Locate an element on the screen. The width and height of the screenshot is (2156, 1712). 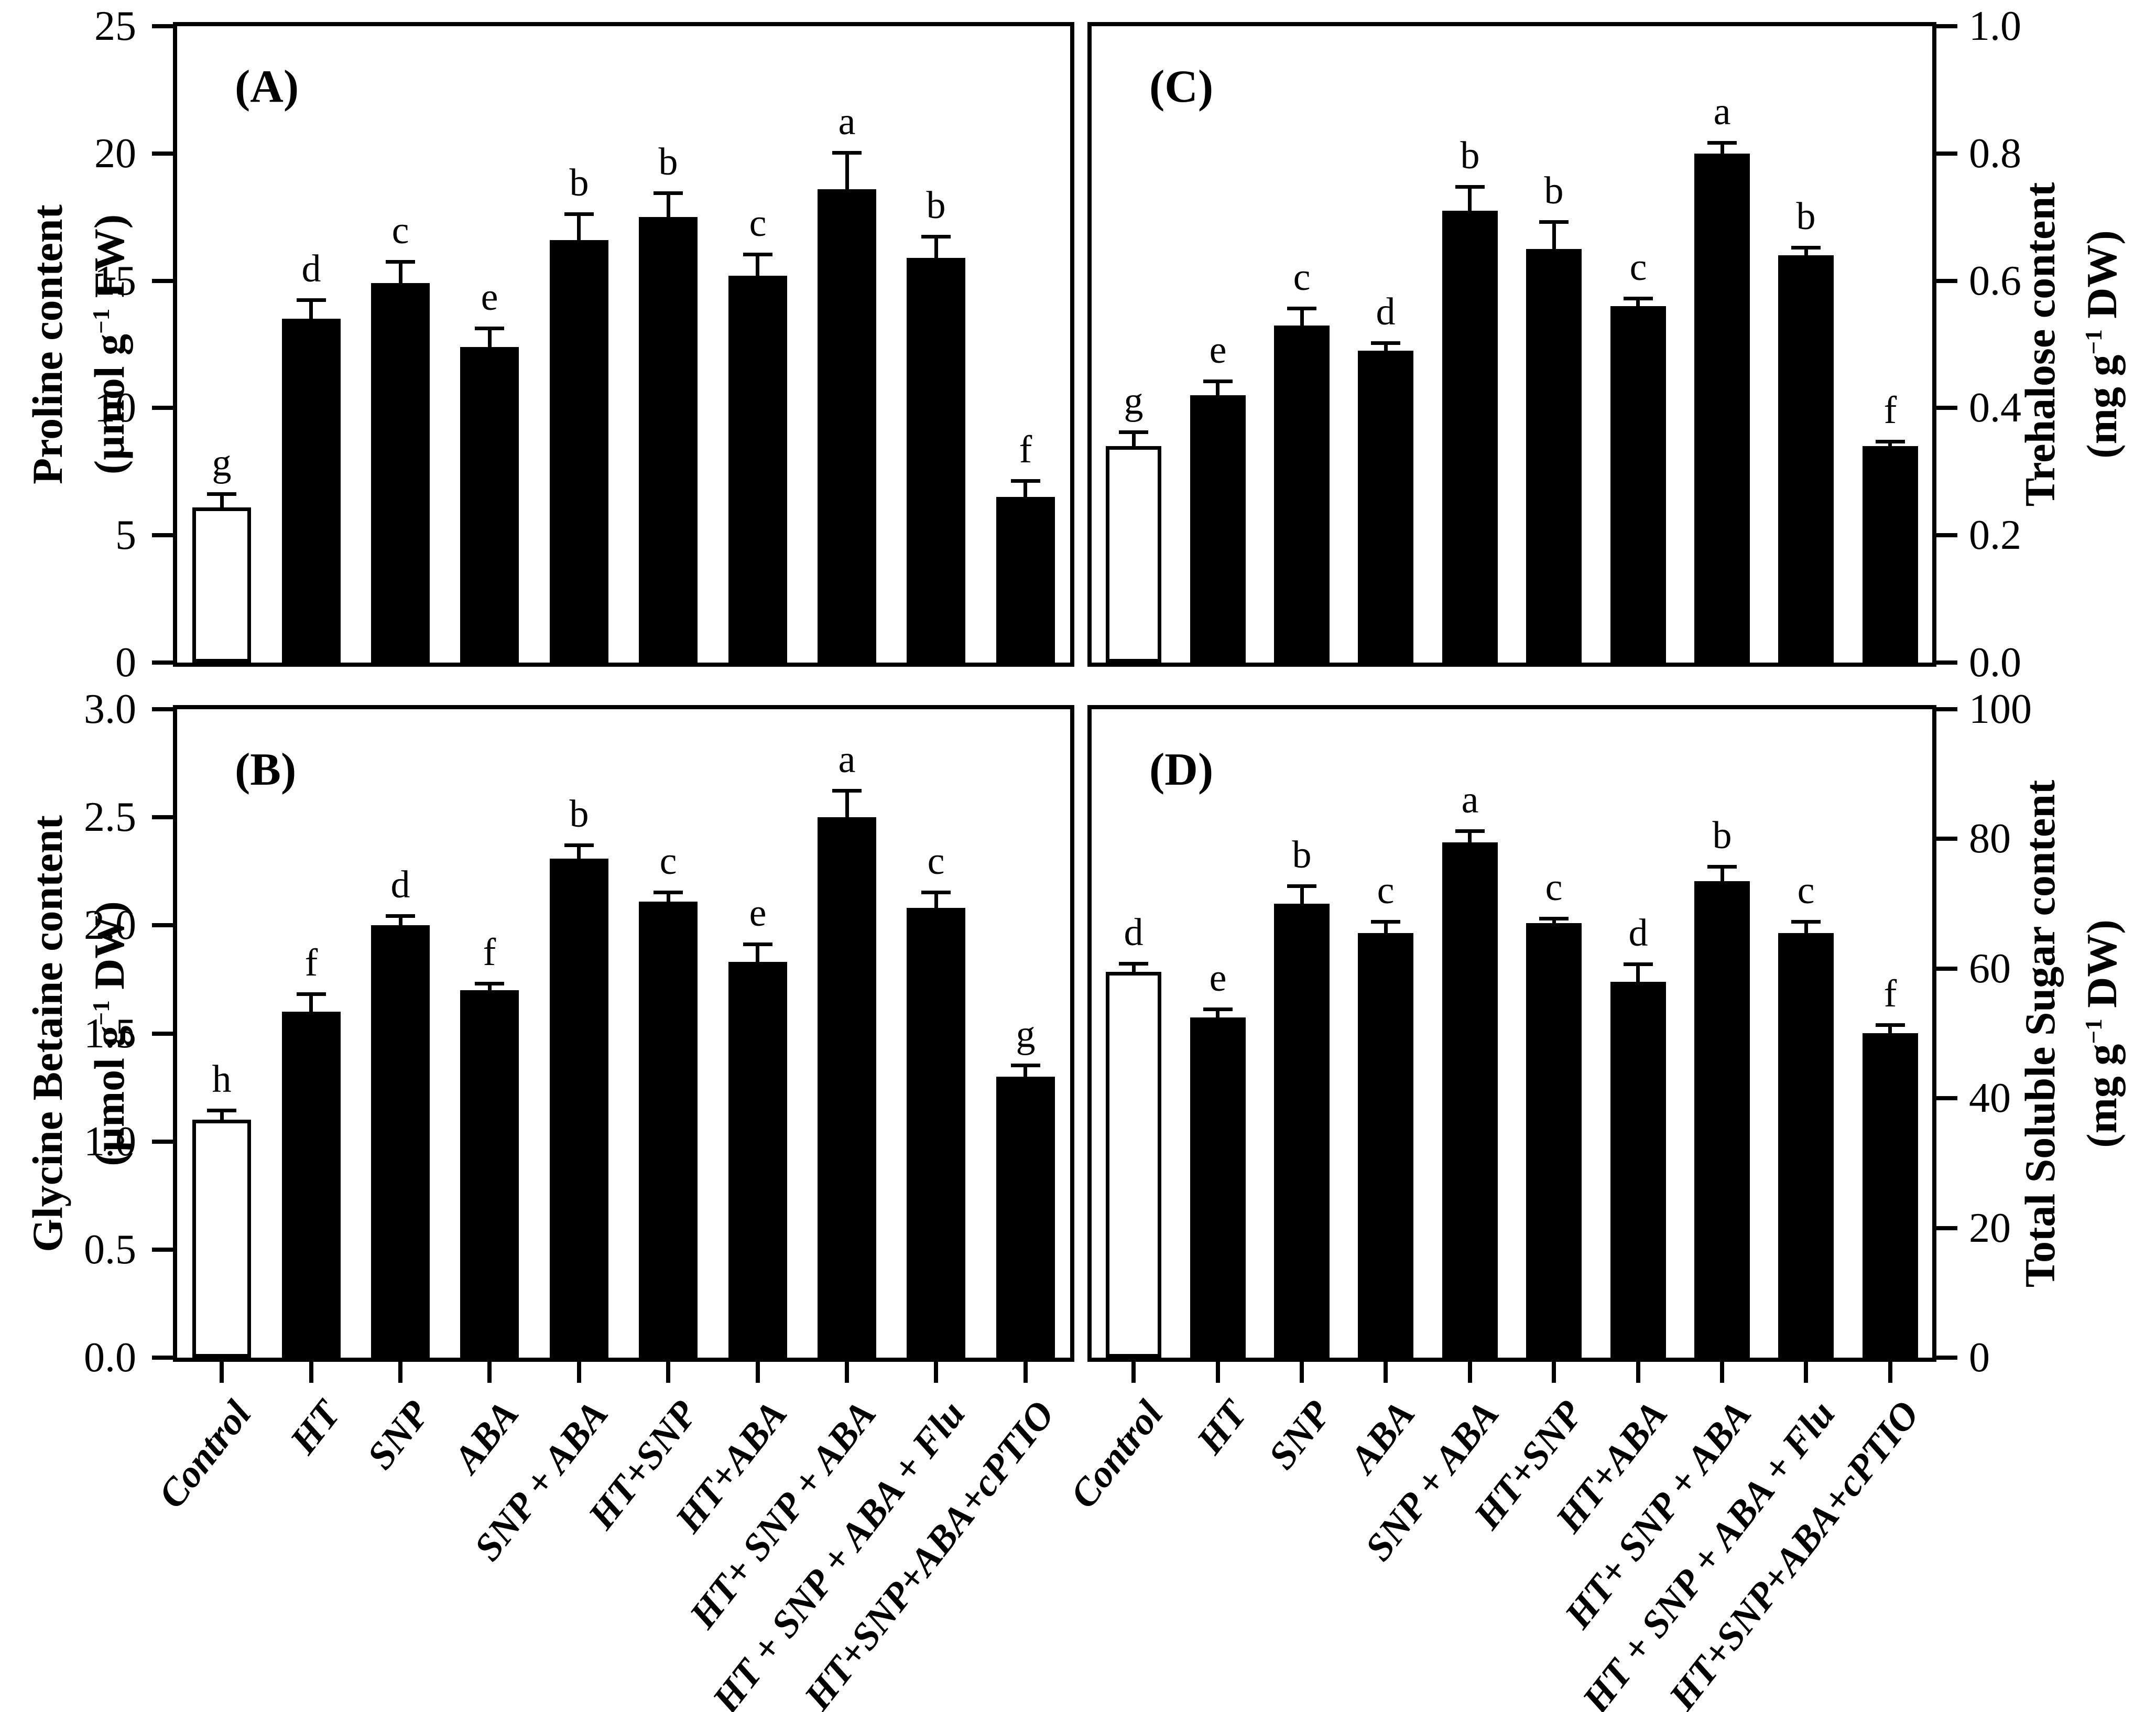
sig-letter-A-5: b is located at coordinates (668, 161).